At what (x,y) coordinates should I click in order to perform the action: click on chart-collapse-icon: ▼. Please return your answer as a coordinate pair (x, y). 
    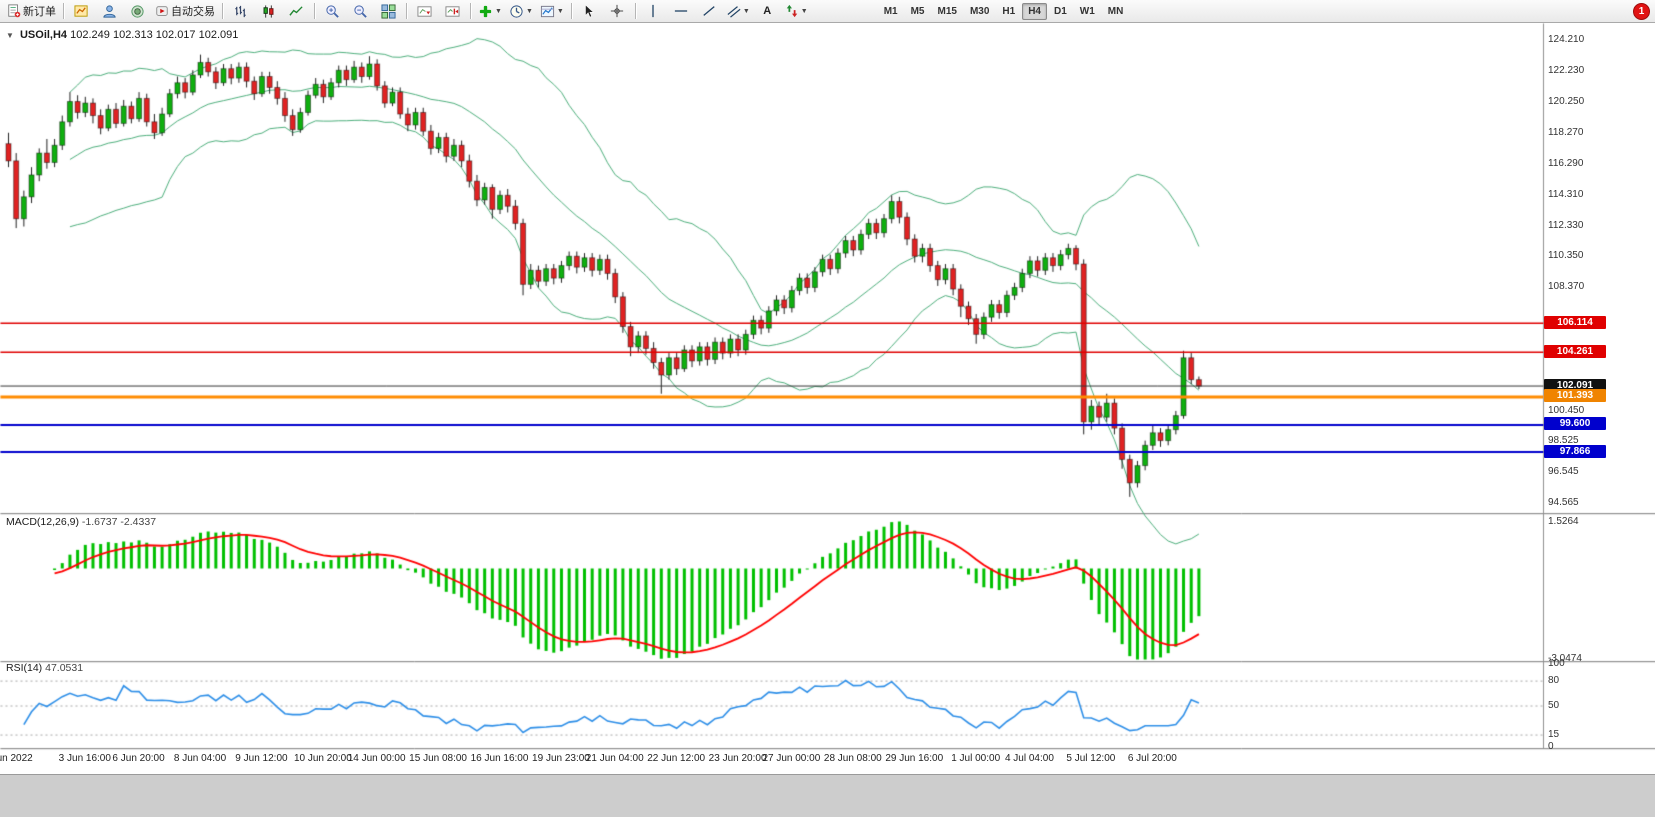
    Looking at the image, I should click on (10, 35).